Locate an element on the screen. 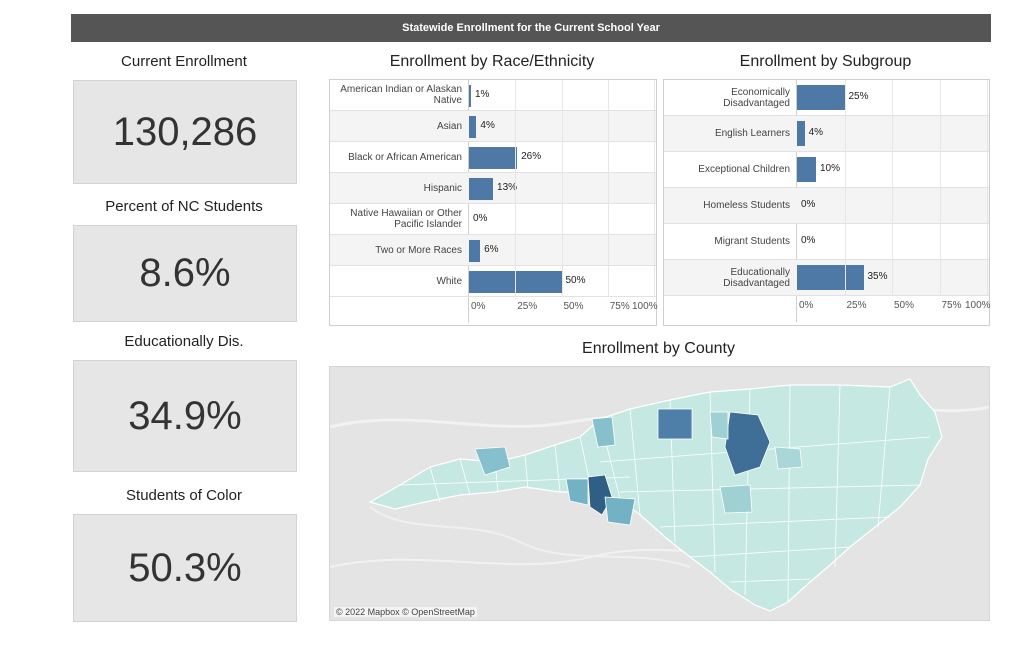 This screenshot has width=1024, height=665. kpi-value-percent-nc: 8.6% is located at coordinates (185, 273).